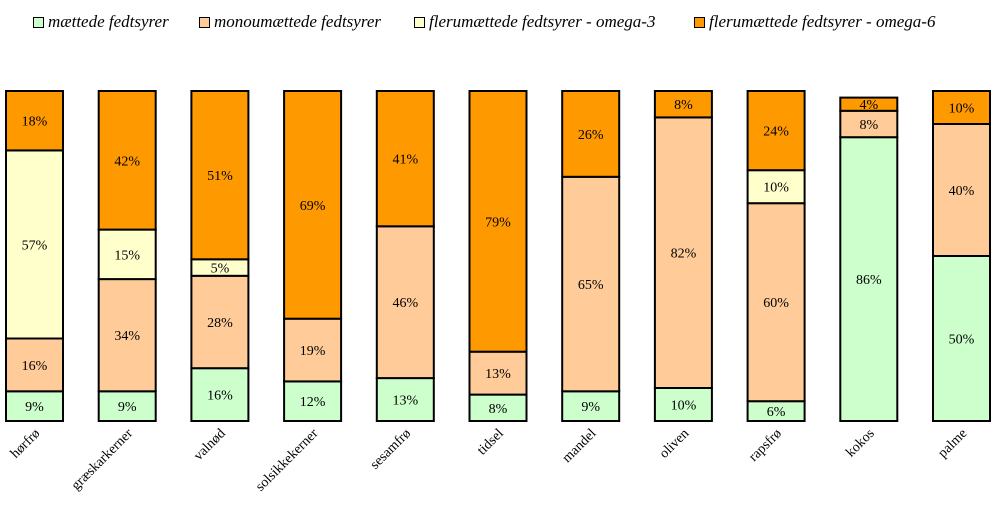 The width and height of the screenshot is (996, 510). Describe the element at coordinates (868, 125) in the screenshot. I see `data-label-kokos-1: 8%` at that location.